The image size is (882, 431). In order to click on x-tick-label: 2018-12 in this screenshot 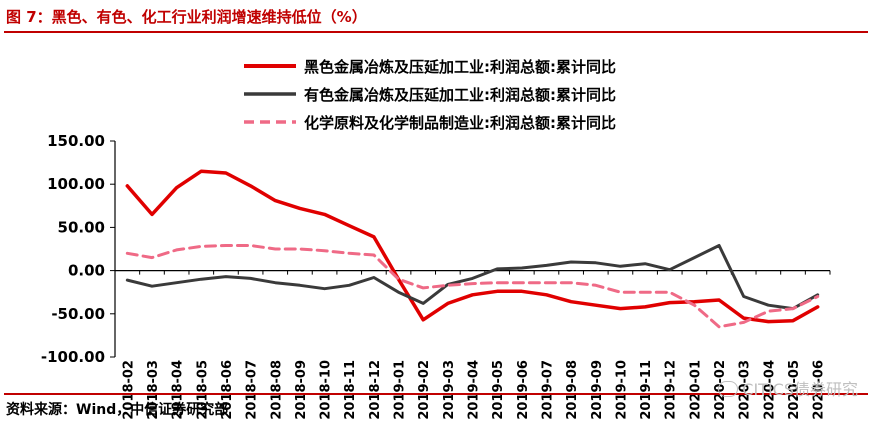, I will do `click(375, 390)`.